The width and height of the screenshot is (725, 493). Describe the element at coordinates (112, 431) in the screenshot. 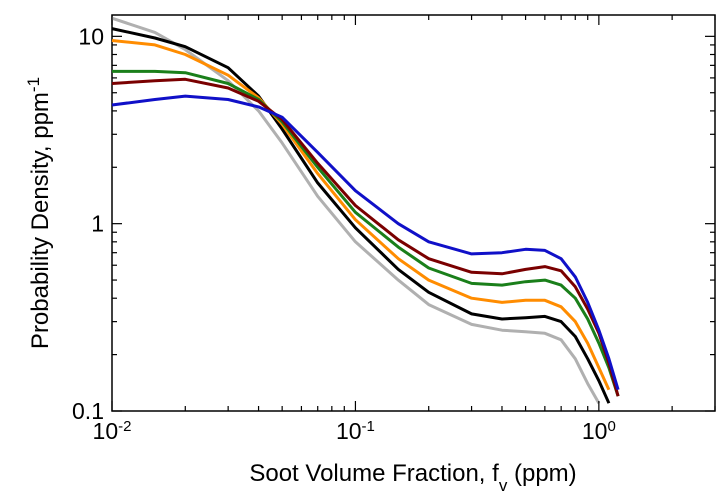

I see `x-tick-label: 10⁻²` at that location.